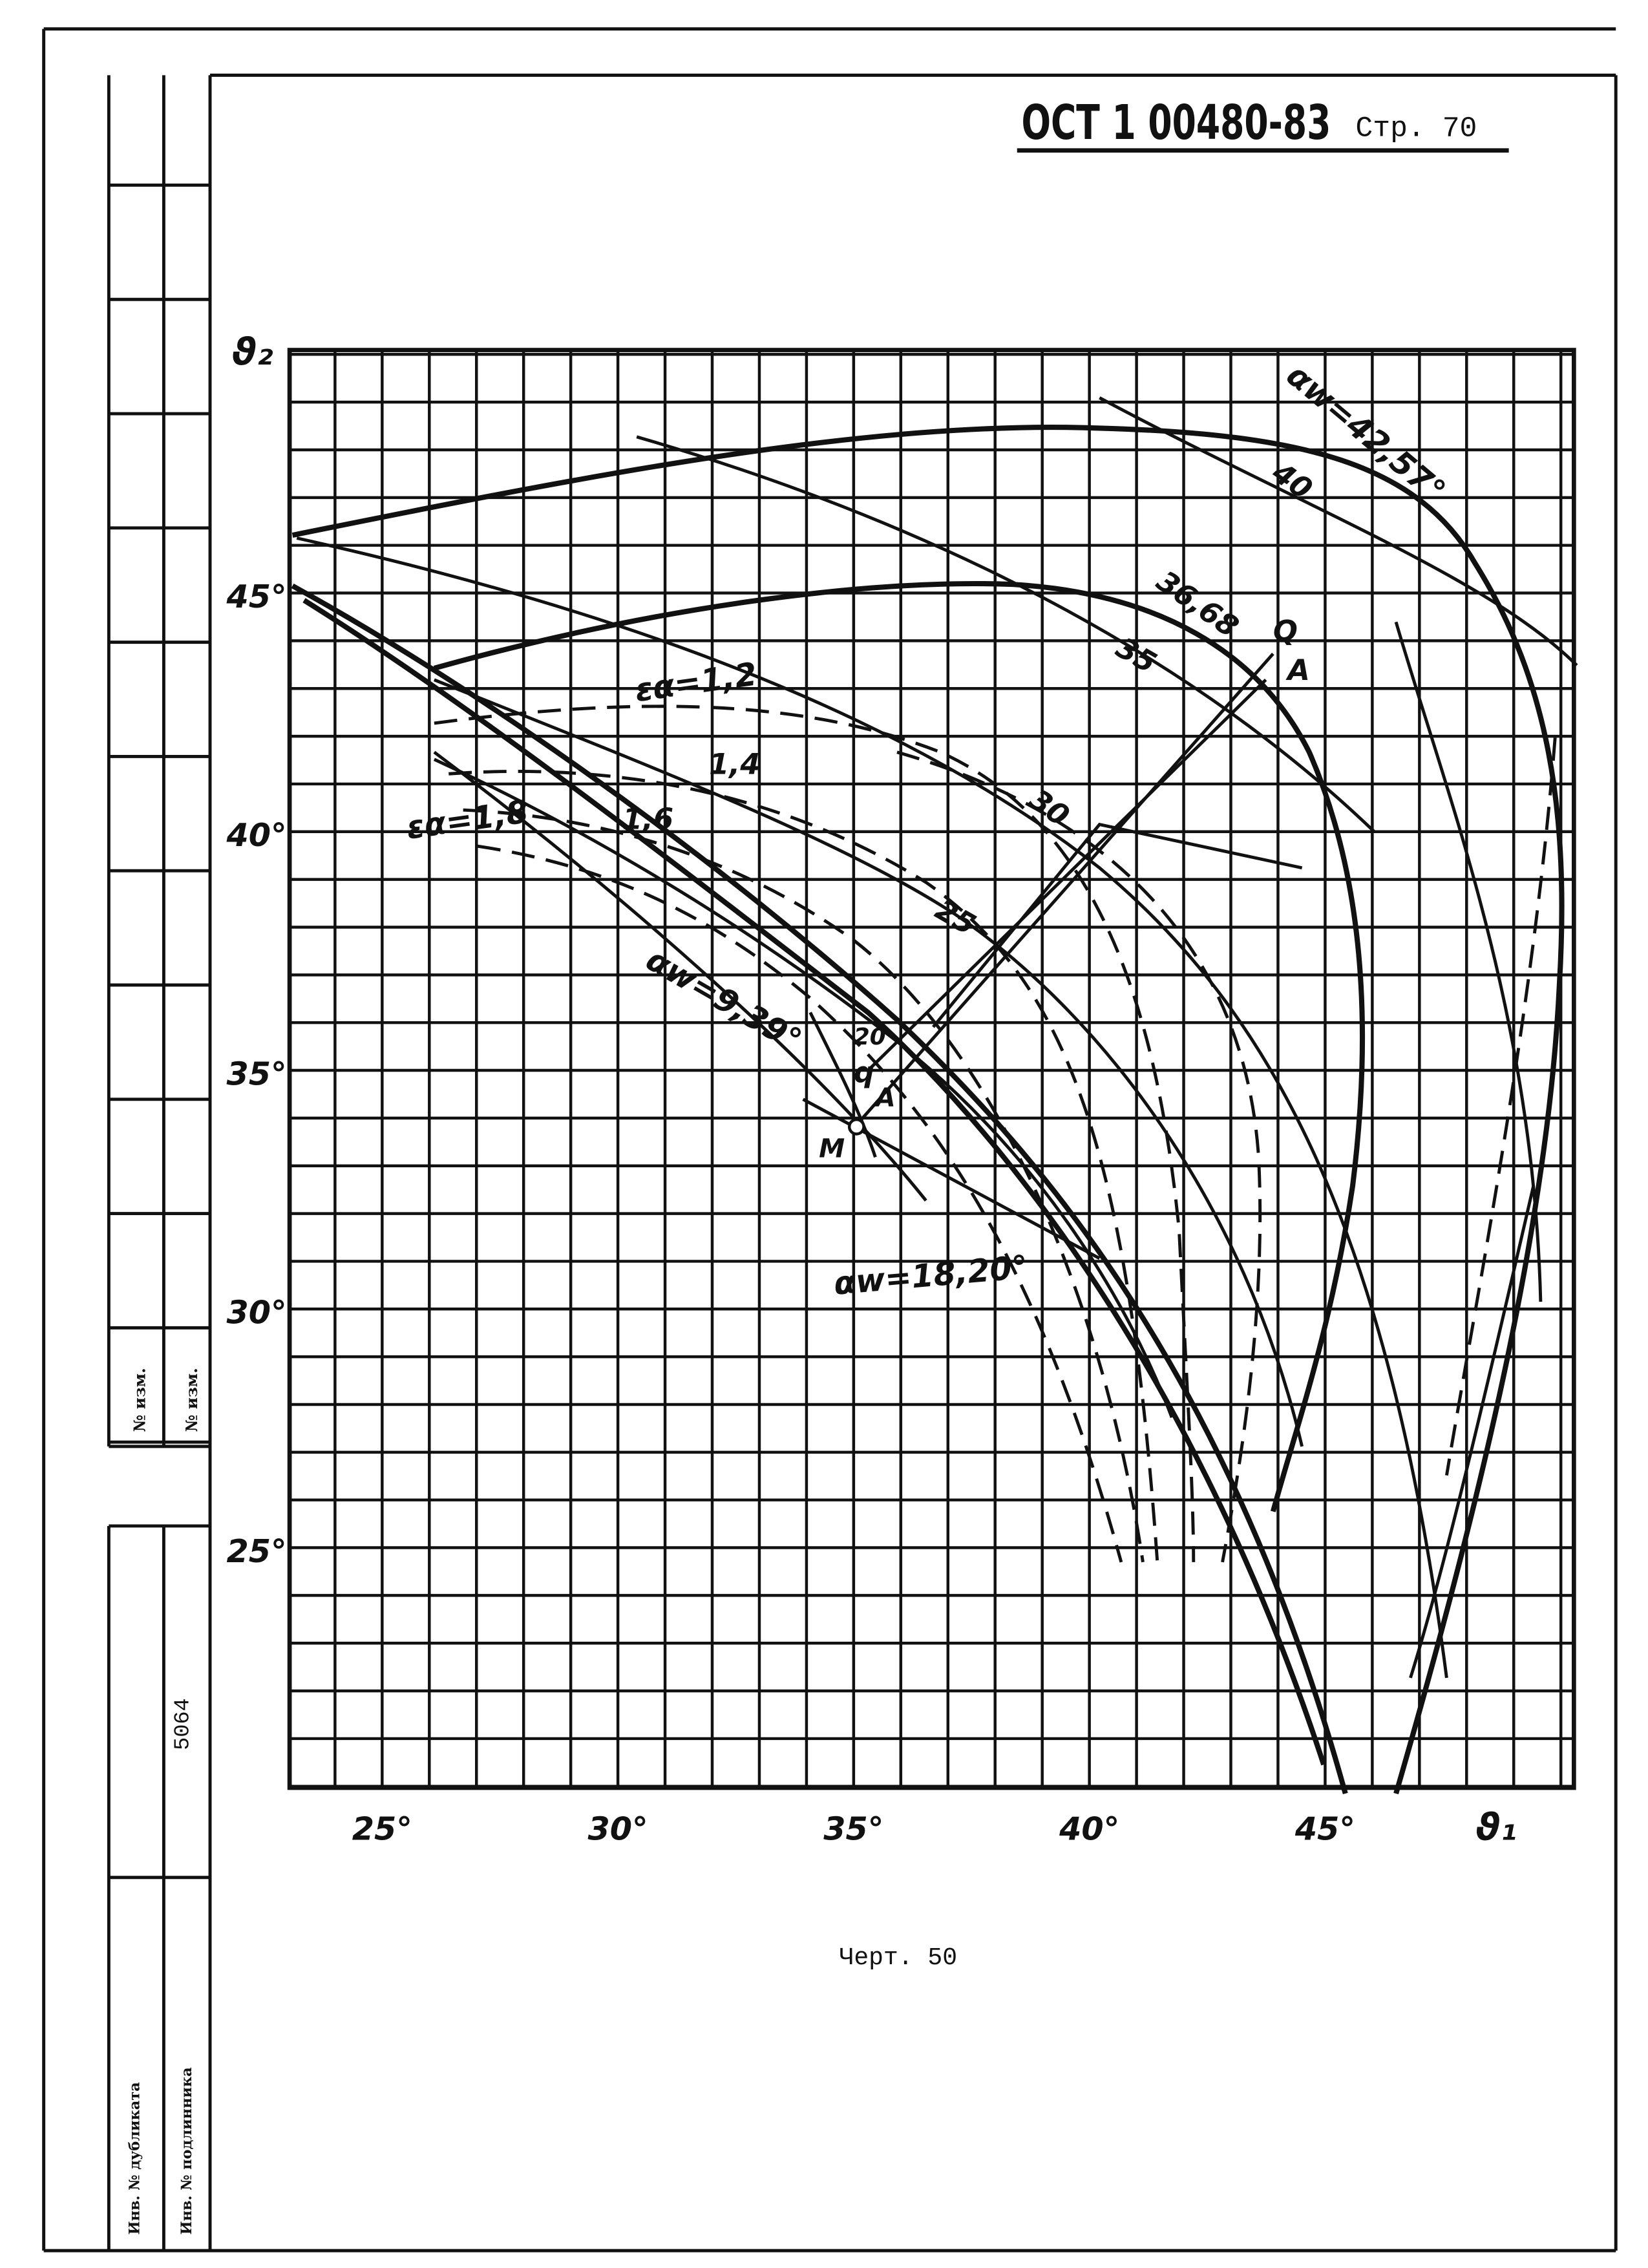  What do you see at coordinates (257, 1073) in the screenshot?
I see `y-tick-label: 35°` at bounding box center [257, 1073].